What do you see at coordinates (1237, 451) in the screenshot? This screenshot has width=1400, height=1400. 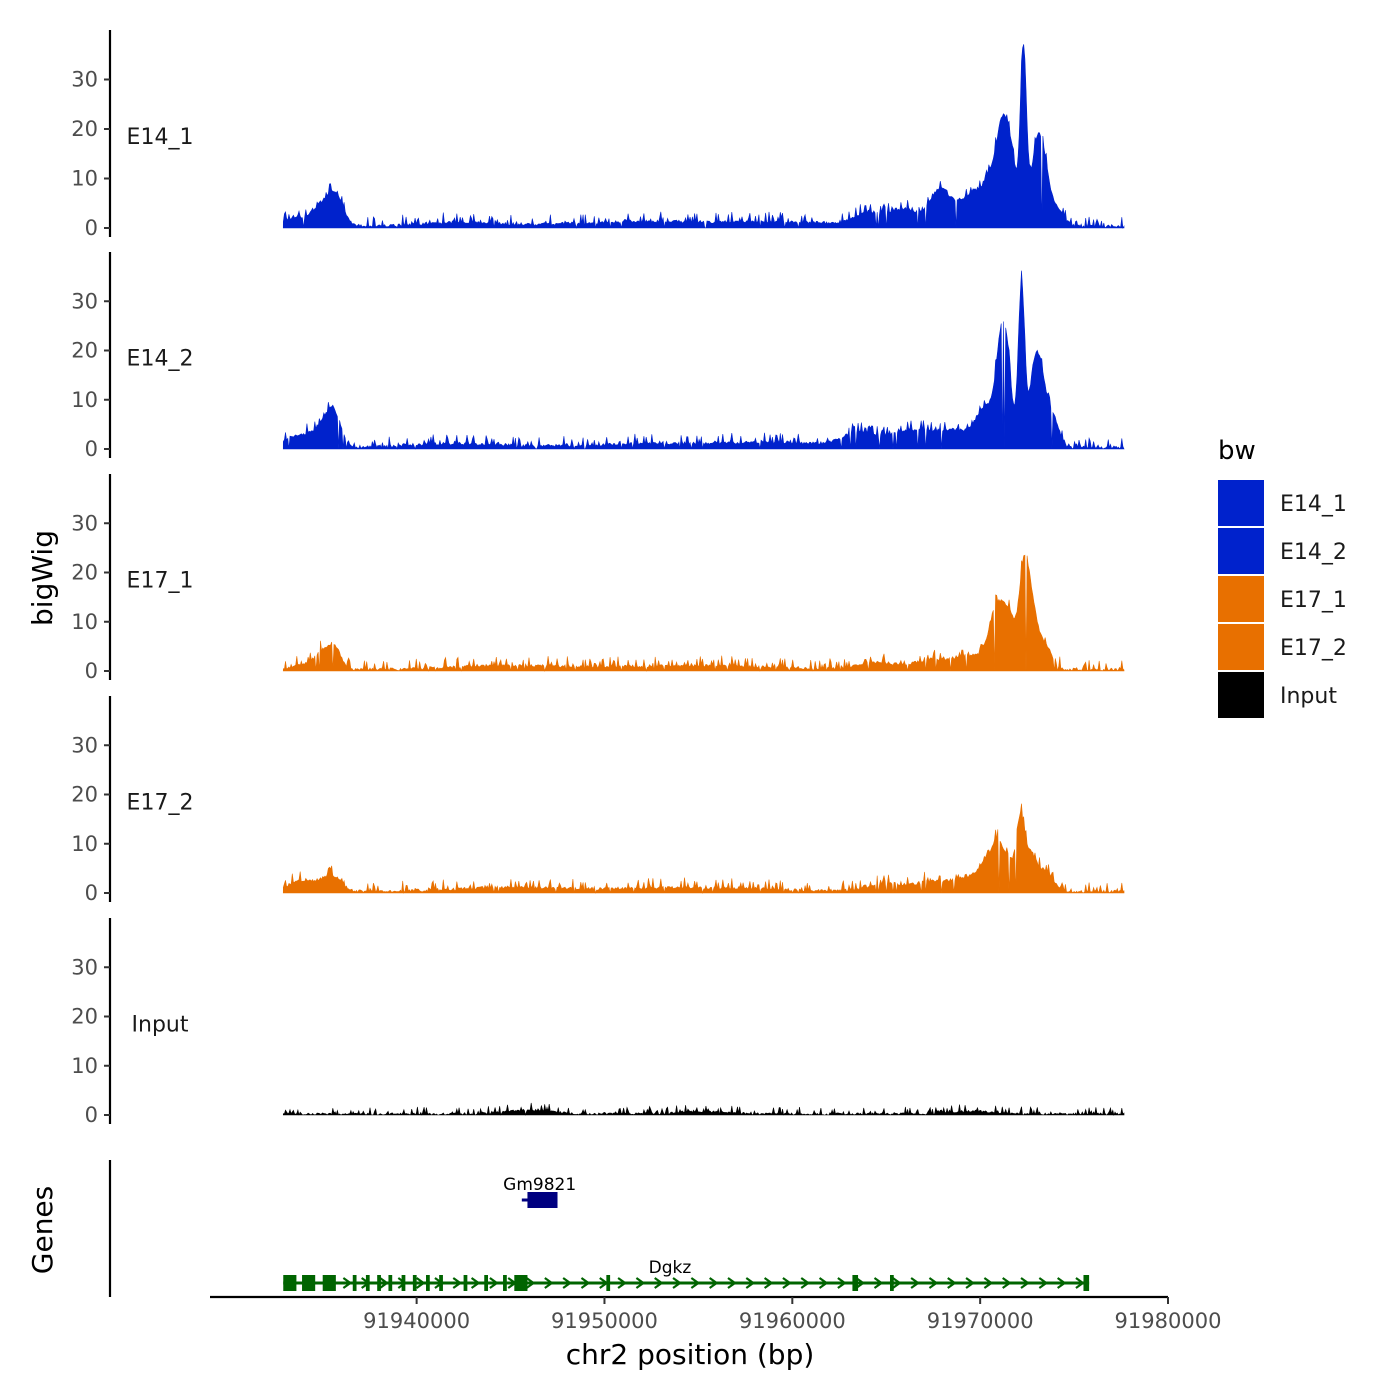 I see `legend-title: bw` at bounding box center [1237, 451].